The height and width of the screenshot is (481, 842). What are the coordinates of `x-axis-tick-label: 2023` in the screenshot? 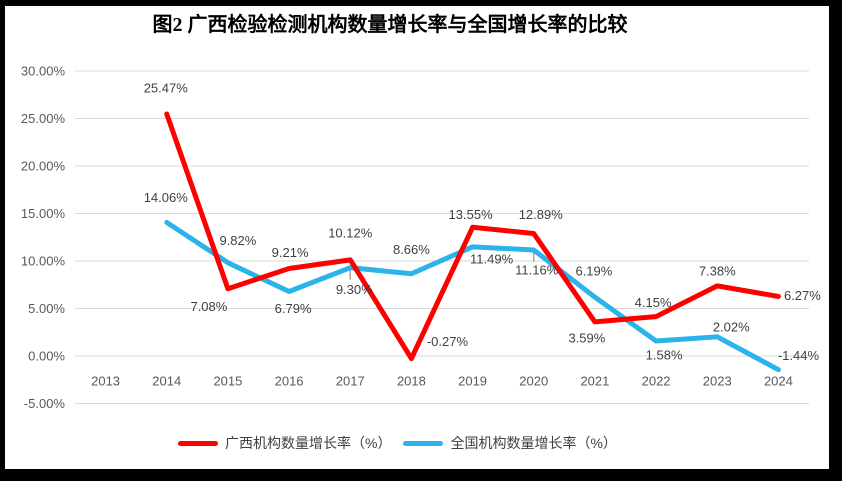 It's located at (717, 381).